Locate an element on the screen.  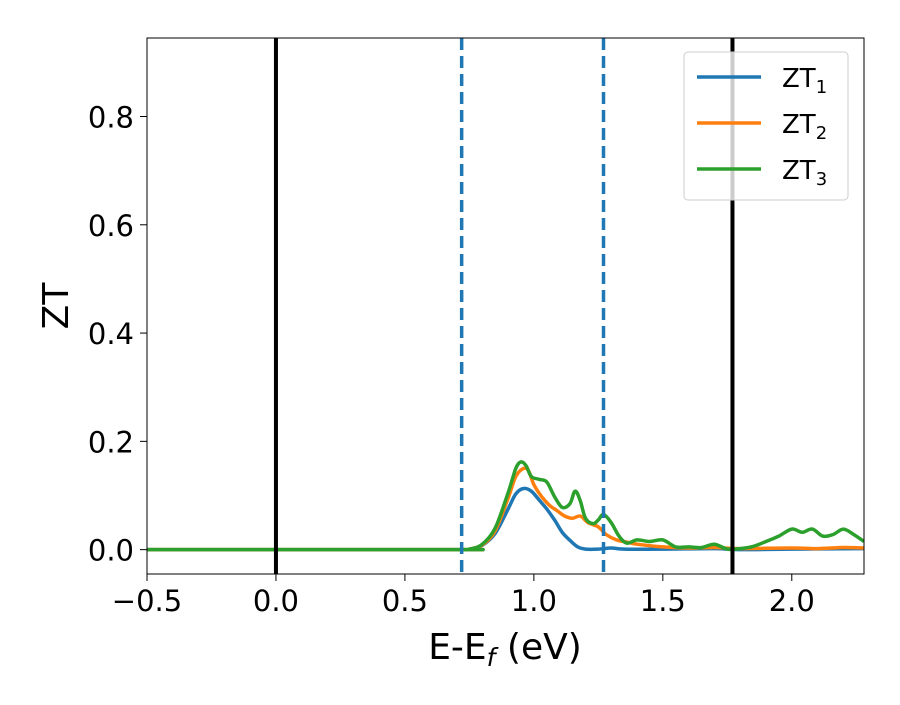
series-line-zt2 is located at coordinates (505, 509).